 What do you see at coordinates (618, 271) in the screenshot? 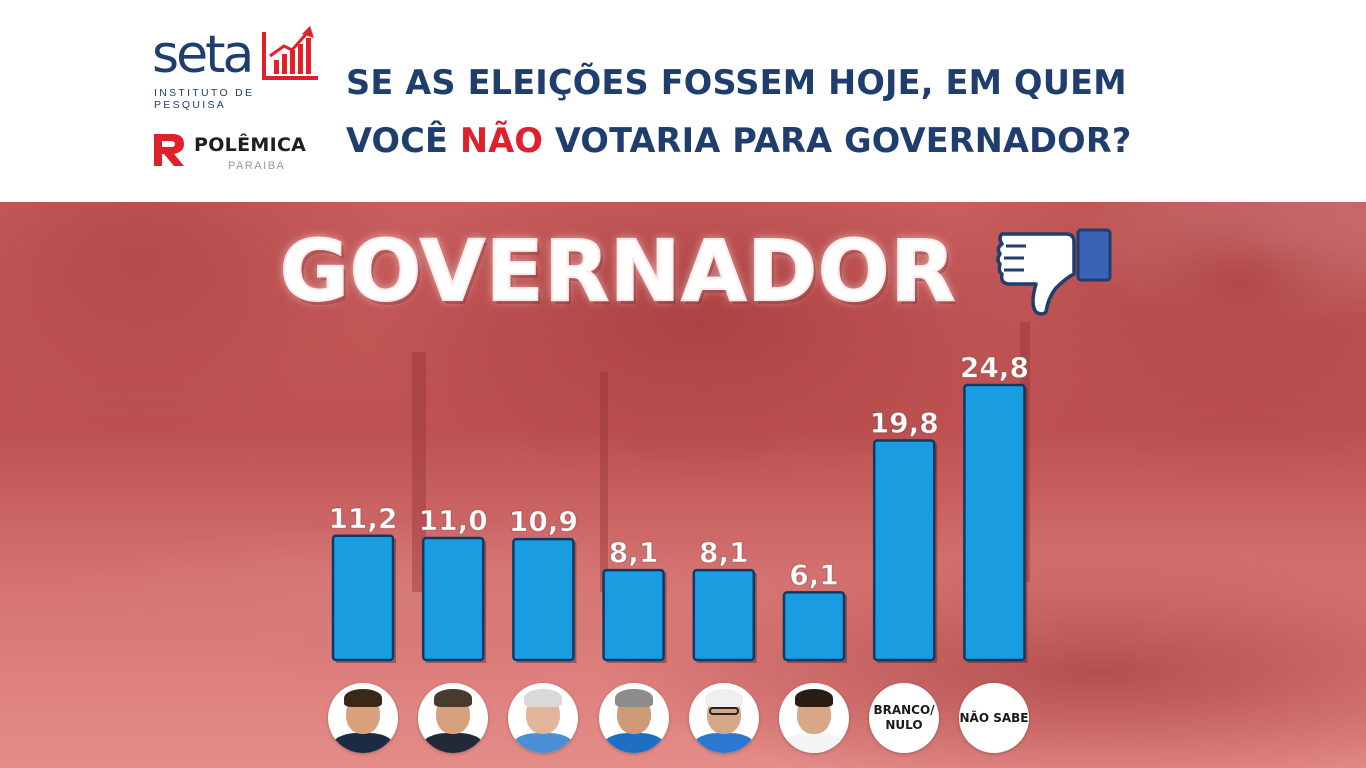
I see `chart-title-text: GOVERNADOR` at bounding box center [618, 271].